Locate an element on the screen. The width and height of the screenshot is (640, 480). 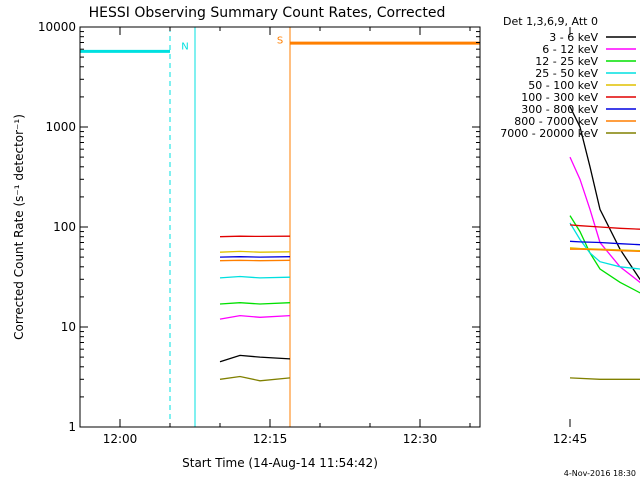
date-stamp: 4-Nov-2016 18:30 is located at coordinates (600, 473).